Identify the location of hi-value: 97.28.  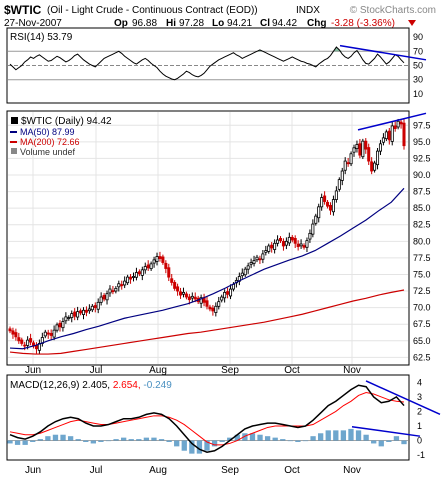
(191, 23).